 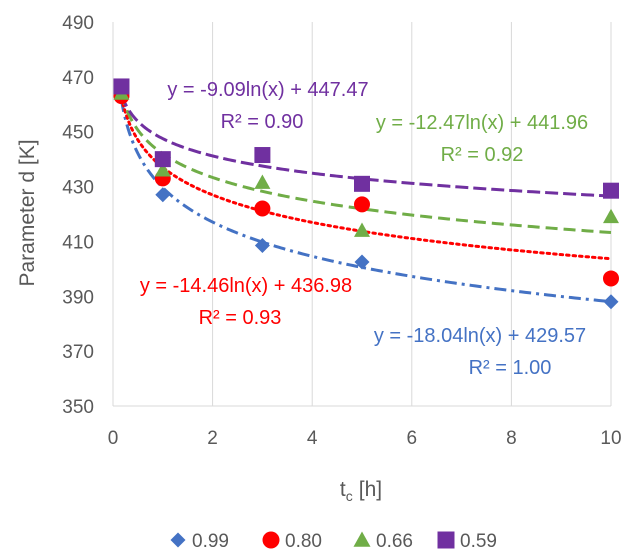 I want to click on x-axis-title-main: t, so click(x=343, y=489).